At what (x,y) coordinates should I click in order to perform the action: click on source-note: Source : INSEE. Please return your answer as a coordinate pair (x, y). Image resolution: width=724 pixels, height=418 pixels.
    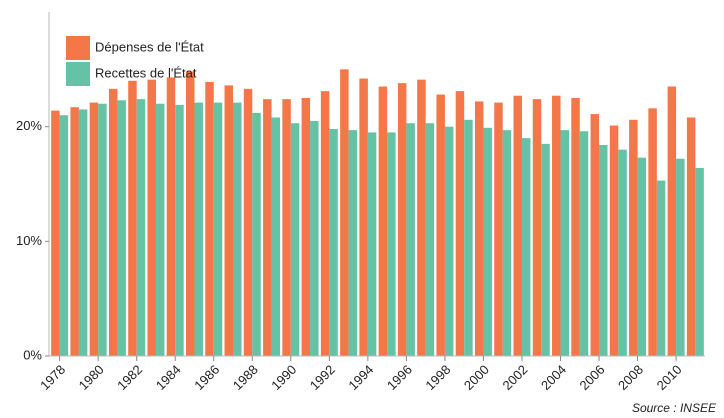
    Looking at the image, I should click on (674, 408).